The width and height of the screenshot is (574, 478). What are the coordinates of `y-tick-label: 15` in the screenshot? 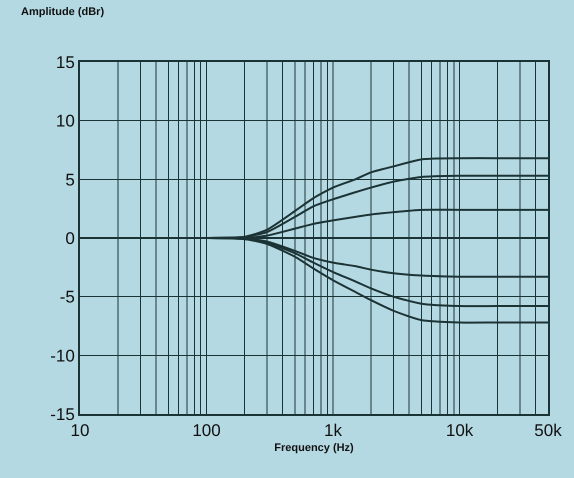 It's located at (65, 62).